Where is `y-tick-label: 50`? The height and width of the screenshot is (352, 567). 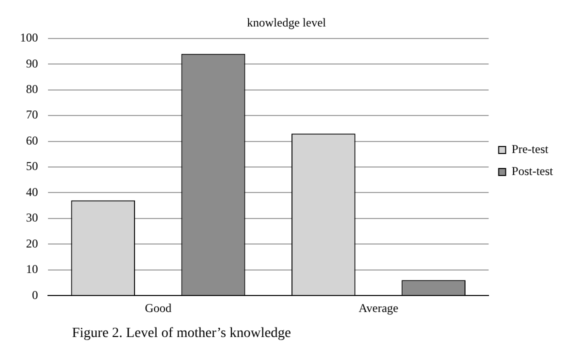 y-tick-label: 50 is located at coordinates (32, 166).